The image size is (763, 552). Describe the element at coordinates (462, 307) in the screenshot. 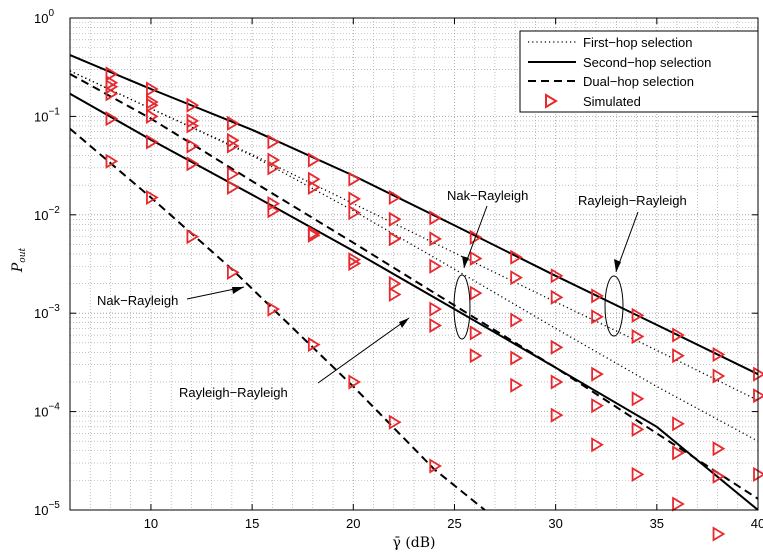

I see `annotation-ellipse-nak-rayleigh` at that location.